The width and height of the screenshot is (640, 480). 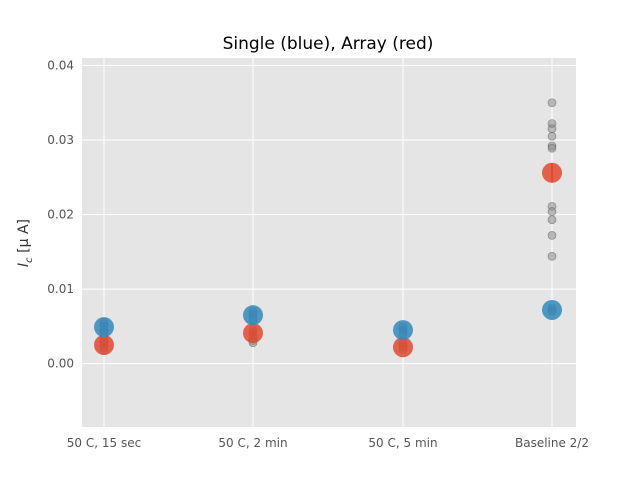 What do you see at coordinates (60, 215) in the screenshot?
I see `y-tick-label: 0.02` at bounding box center [60, 215].